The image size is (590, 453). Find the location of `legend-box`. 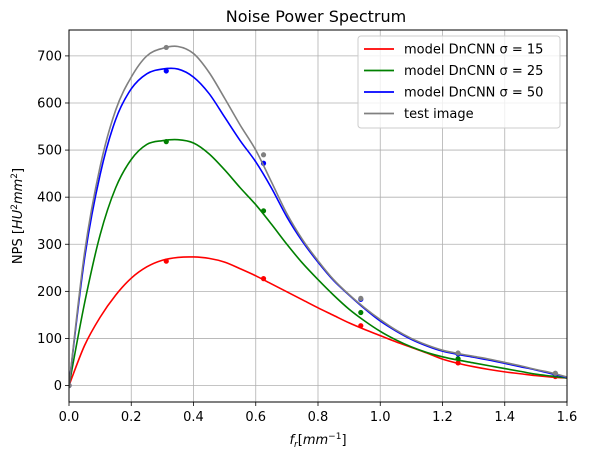

legend-box is located at coordinates (459, 82).